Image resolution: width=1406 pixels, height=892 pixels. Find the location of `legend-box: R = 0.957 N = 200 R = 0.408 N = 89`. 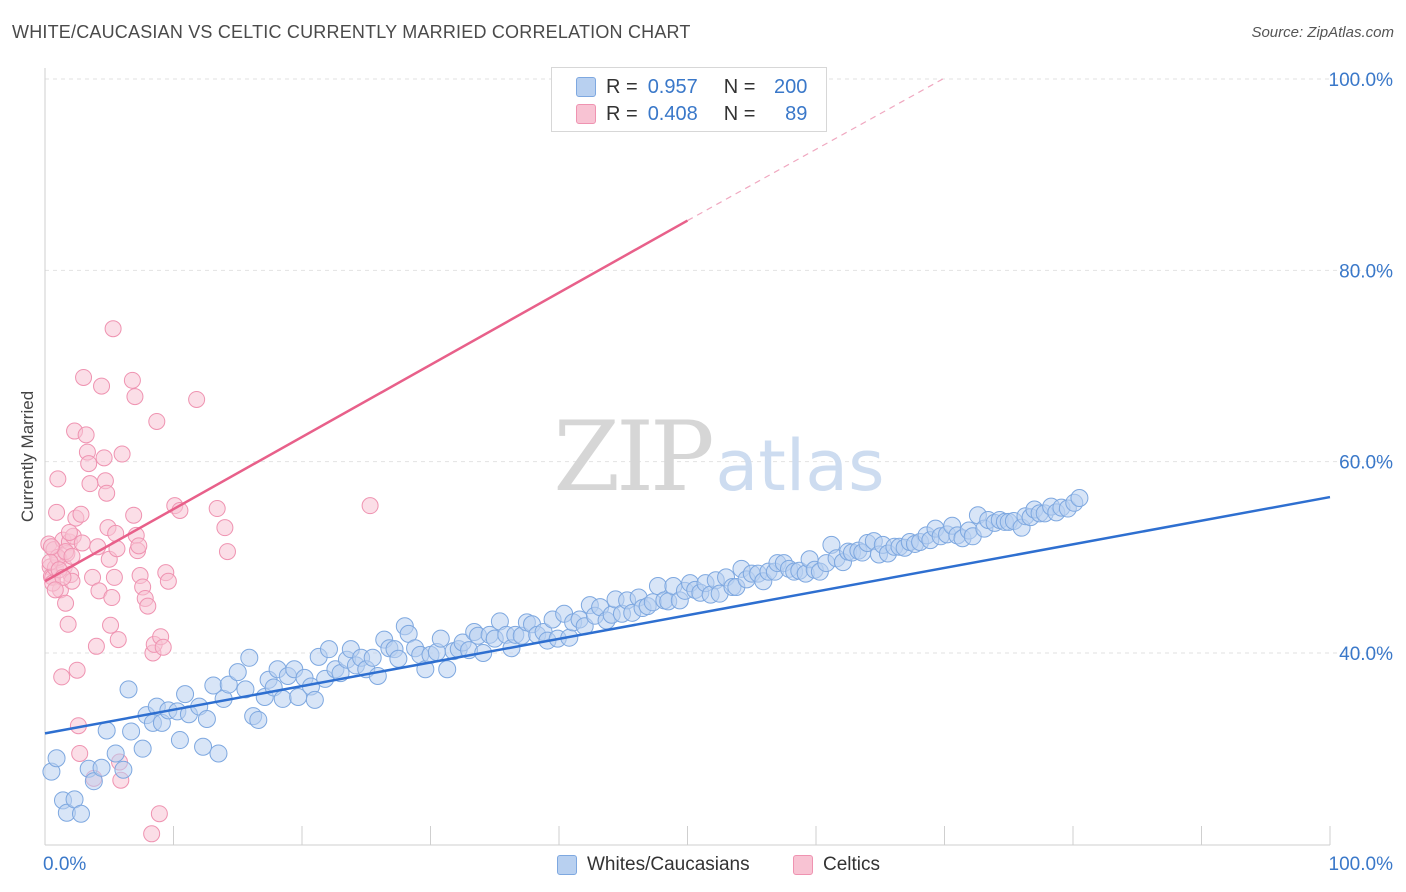

legend-box: R = 0.957 N = 200 R = 0.408 N = 89 is located at coordinates (689, 99).